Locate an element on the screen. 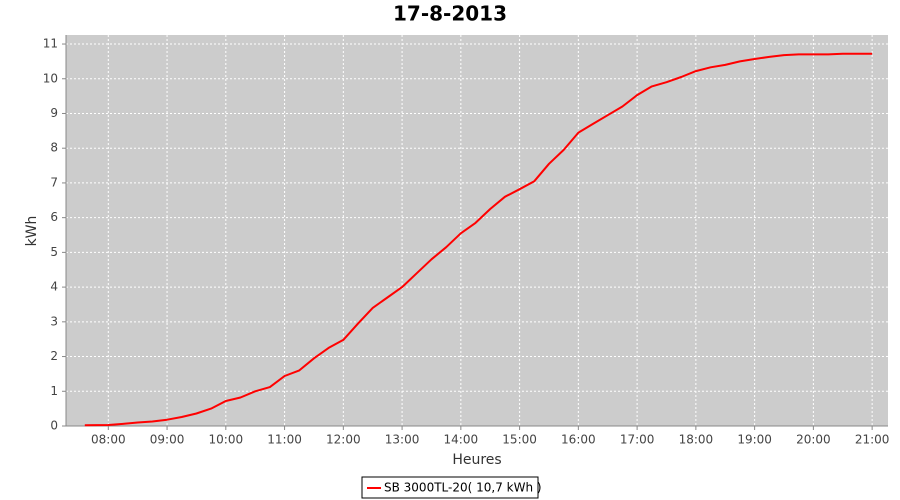 The height and width of the screenshot is (500, 900). x-tick-label: 17:00 is located at coordinates (637, 440).